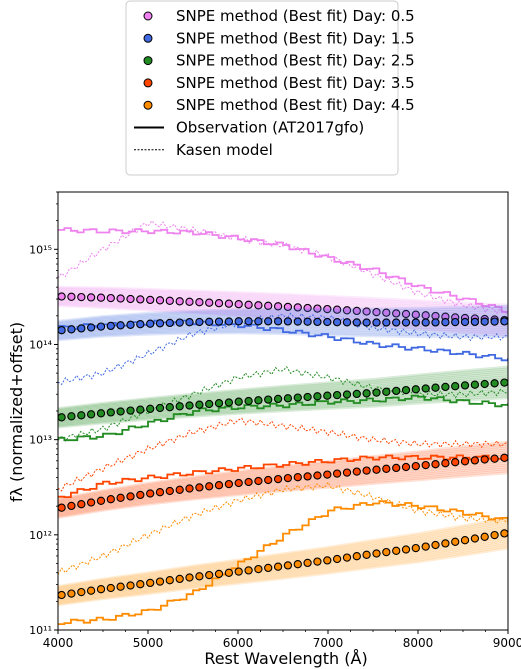 The height and width of the screenshot is (669, 521). I want to click on observation-line, so click(283, 476).